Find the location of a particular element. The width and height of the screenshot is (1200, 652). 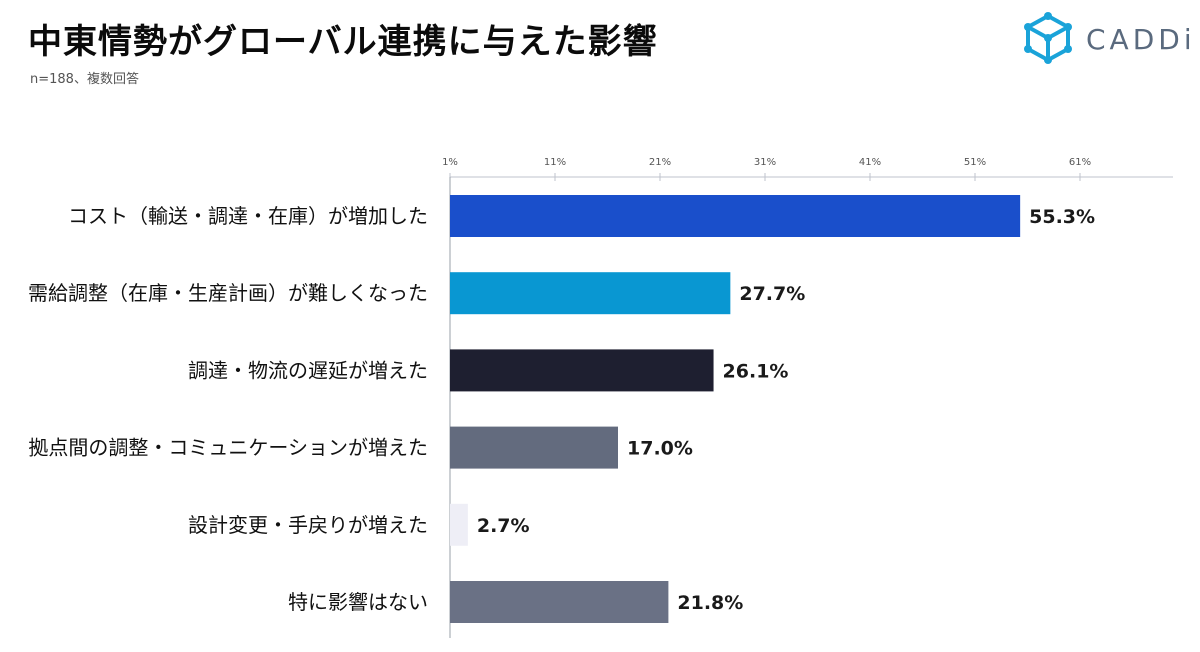

category-label: 需給調整（在庫・生産計画）が難しくなった is located at coordinates (228, 293).